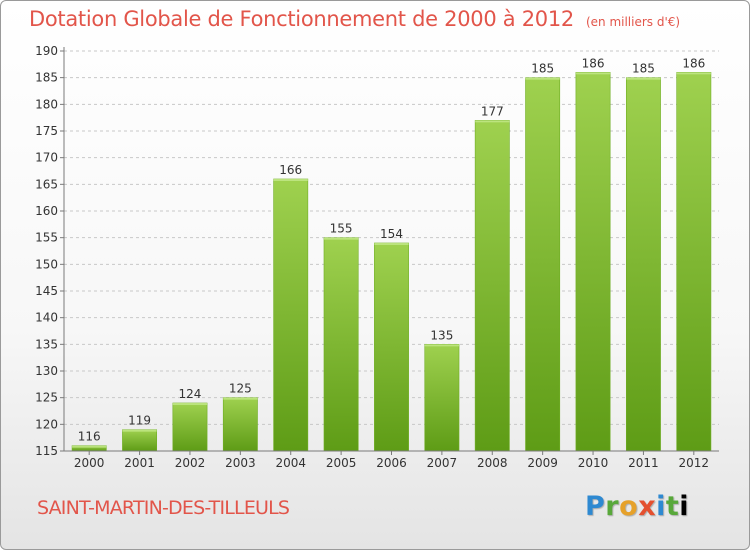 The width and height of the screenshot is (750, 550). Describe the element at coordinates (139, 421) in the screenshot. I see `data-label: 119` at that location.